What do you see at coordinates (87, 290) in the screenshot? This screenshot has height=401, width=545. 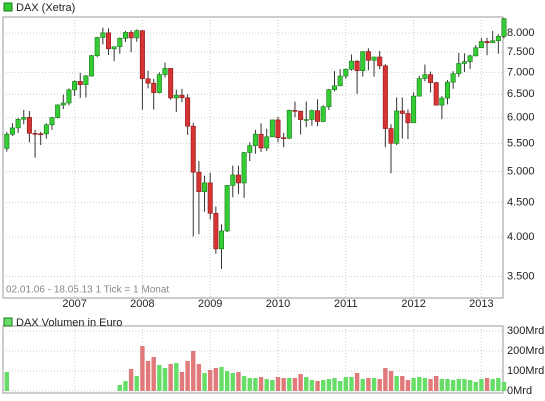 I see `annotation: 02.01.06 - 18.05.13 1 Tick = 1 Monat` at bounding box center [87, 290].